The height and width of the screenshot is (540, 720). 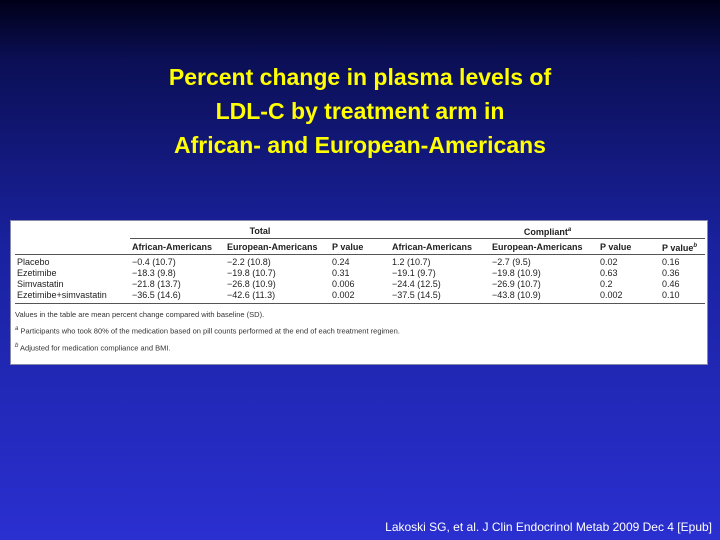 I want to click on cell: −21.8 (13.7), so click(x=156, y=284).